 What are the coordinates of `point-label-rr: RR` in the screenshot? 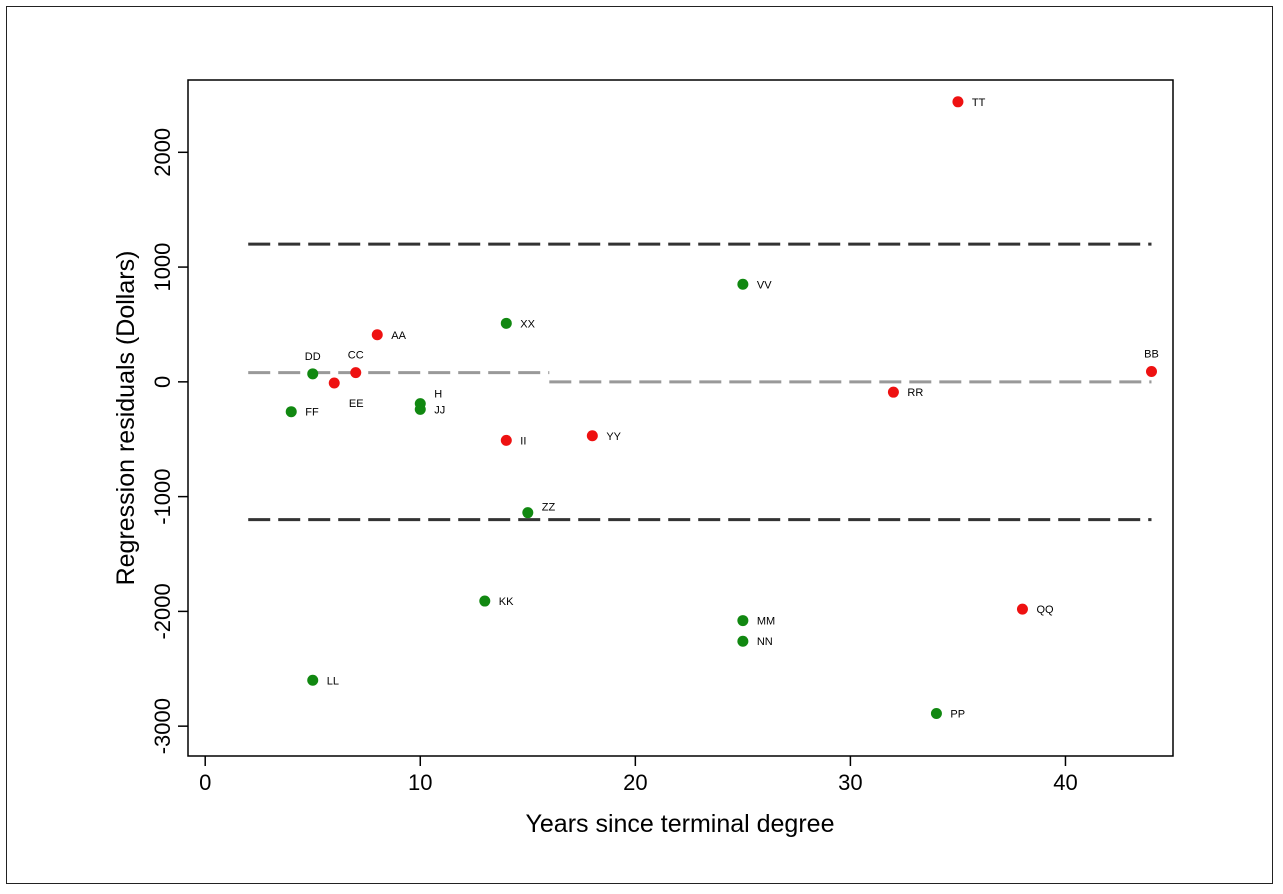 It's located at (915, 393).